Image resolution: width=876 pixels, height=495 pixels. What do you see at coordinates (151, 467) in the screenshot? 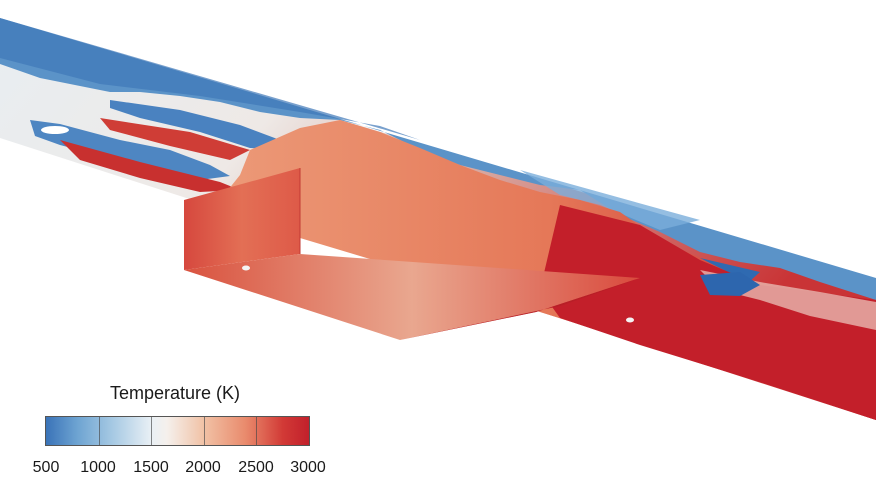
I see `colorbar-tick: 1500` at bounding box center [151, 467].